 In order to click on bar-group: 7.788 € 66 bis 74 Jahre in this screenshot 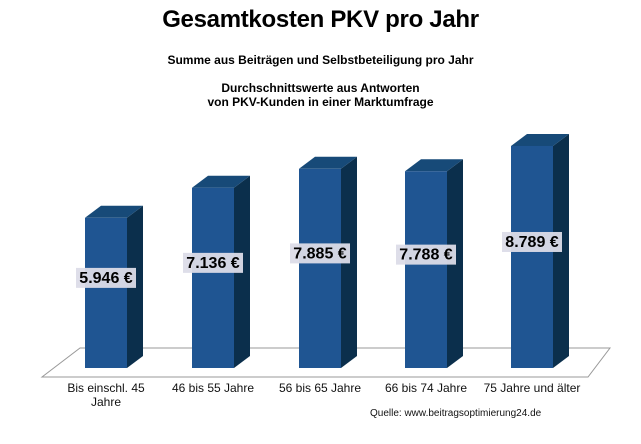, I will do `click(426, 277)`.